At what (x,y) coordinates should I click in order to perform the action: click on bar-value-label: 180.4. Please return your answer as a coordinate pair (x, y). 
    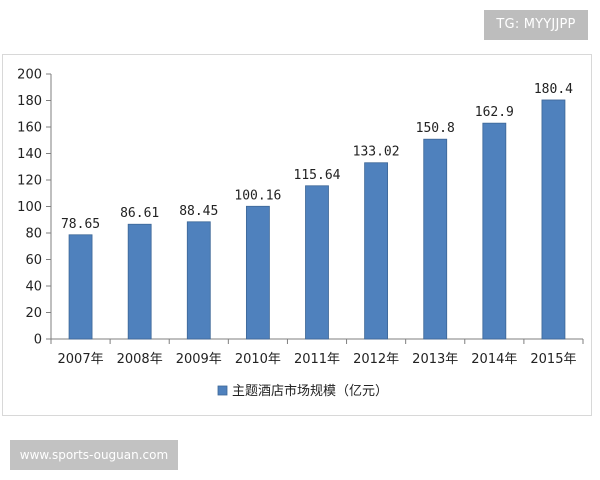
    Looking at the image, I should click on (553, 89).